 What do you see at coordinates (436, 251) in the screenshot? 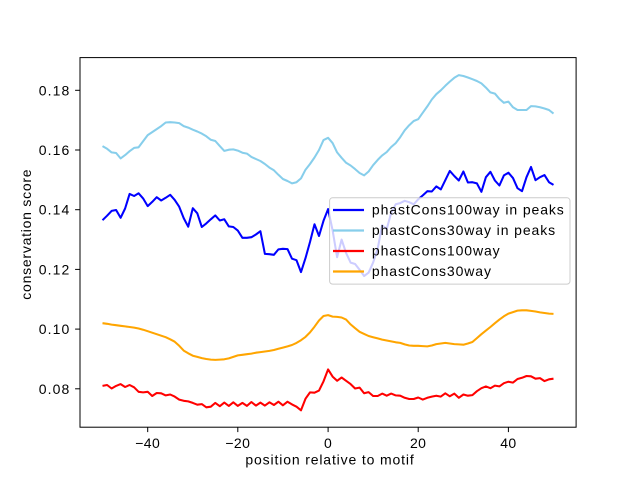
I see `svg-text: phastCons100way` at bounding box center [436, 251].